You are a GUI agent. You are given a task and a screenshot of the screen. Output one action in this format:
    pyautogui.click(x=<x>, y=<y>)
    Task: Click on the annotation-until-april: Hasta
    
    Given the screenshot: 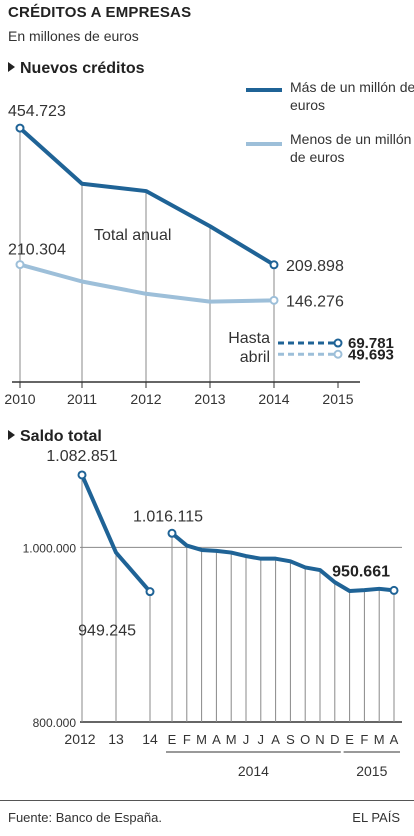 What is the action you would take?
    pyautogui.click(x=249, y=338)
    